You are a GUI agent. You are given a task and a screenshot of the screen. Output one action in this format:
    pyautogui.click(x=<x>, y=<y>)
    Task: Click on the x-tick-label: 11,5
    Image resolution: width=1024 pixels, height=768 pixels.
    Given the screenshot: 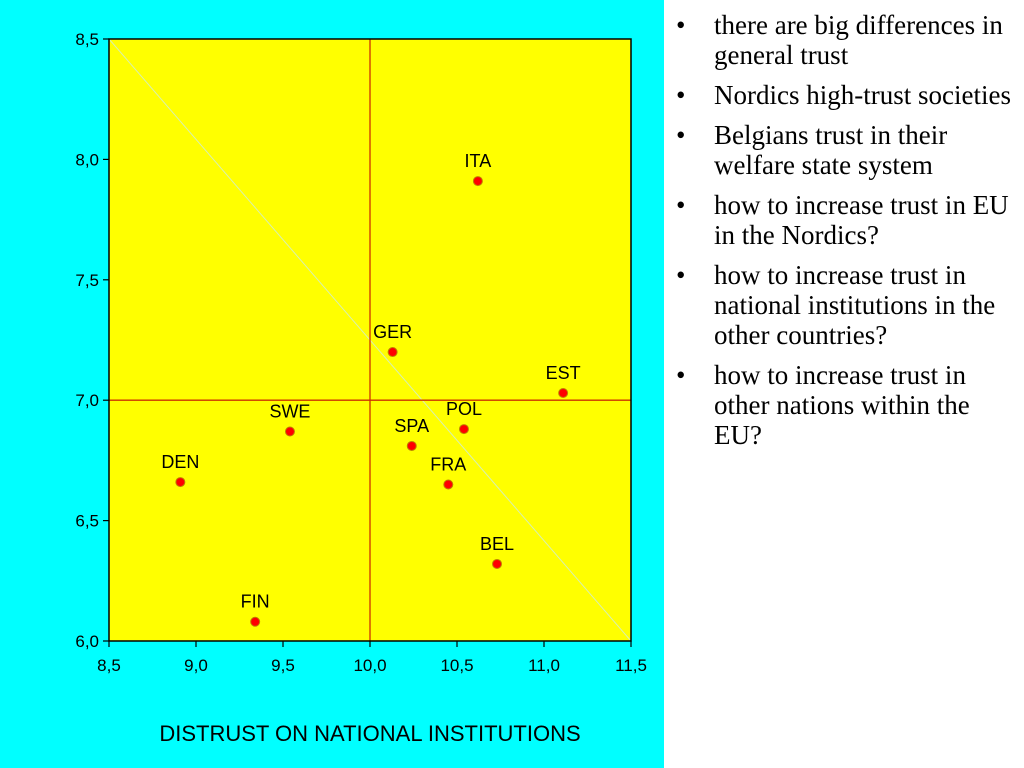 What is the action you would take?
    pyautogui.click(x=631, y=665)
    